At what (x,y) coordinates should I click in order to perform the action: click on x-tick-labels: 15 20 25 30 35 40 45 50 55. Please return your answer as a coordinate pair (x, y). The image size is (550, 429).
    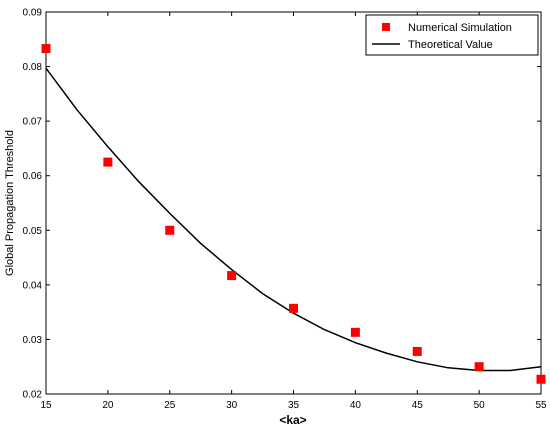
    Looking at the image, I should click on (293, 405).